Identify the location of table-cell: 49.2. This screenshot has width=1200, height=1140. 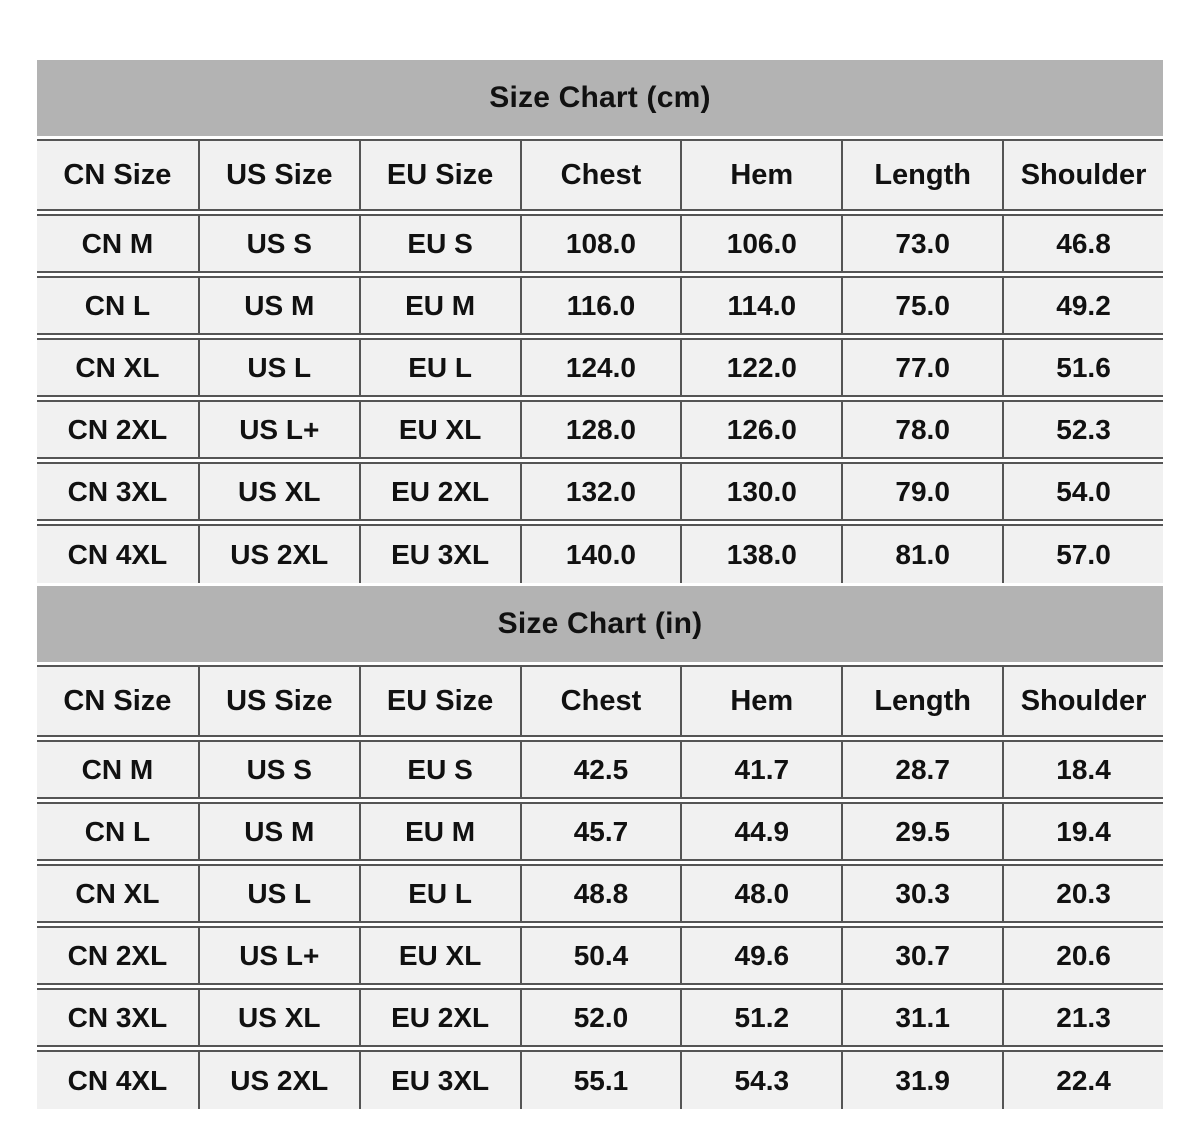
(1082, 305).